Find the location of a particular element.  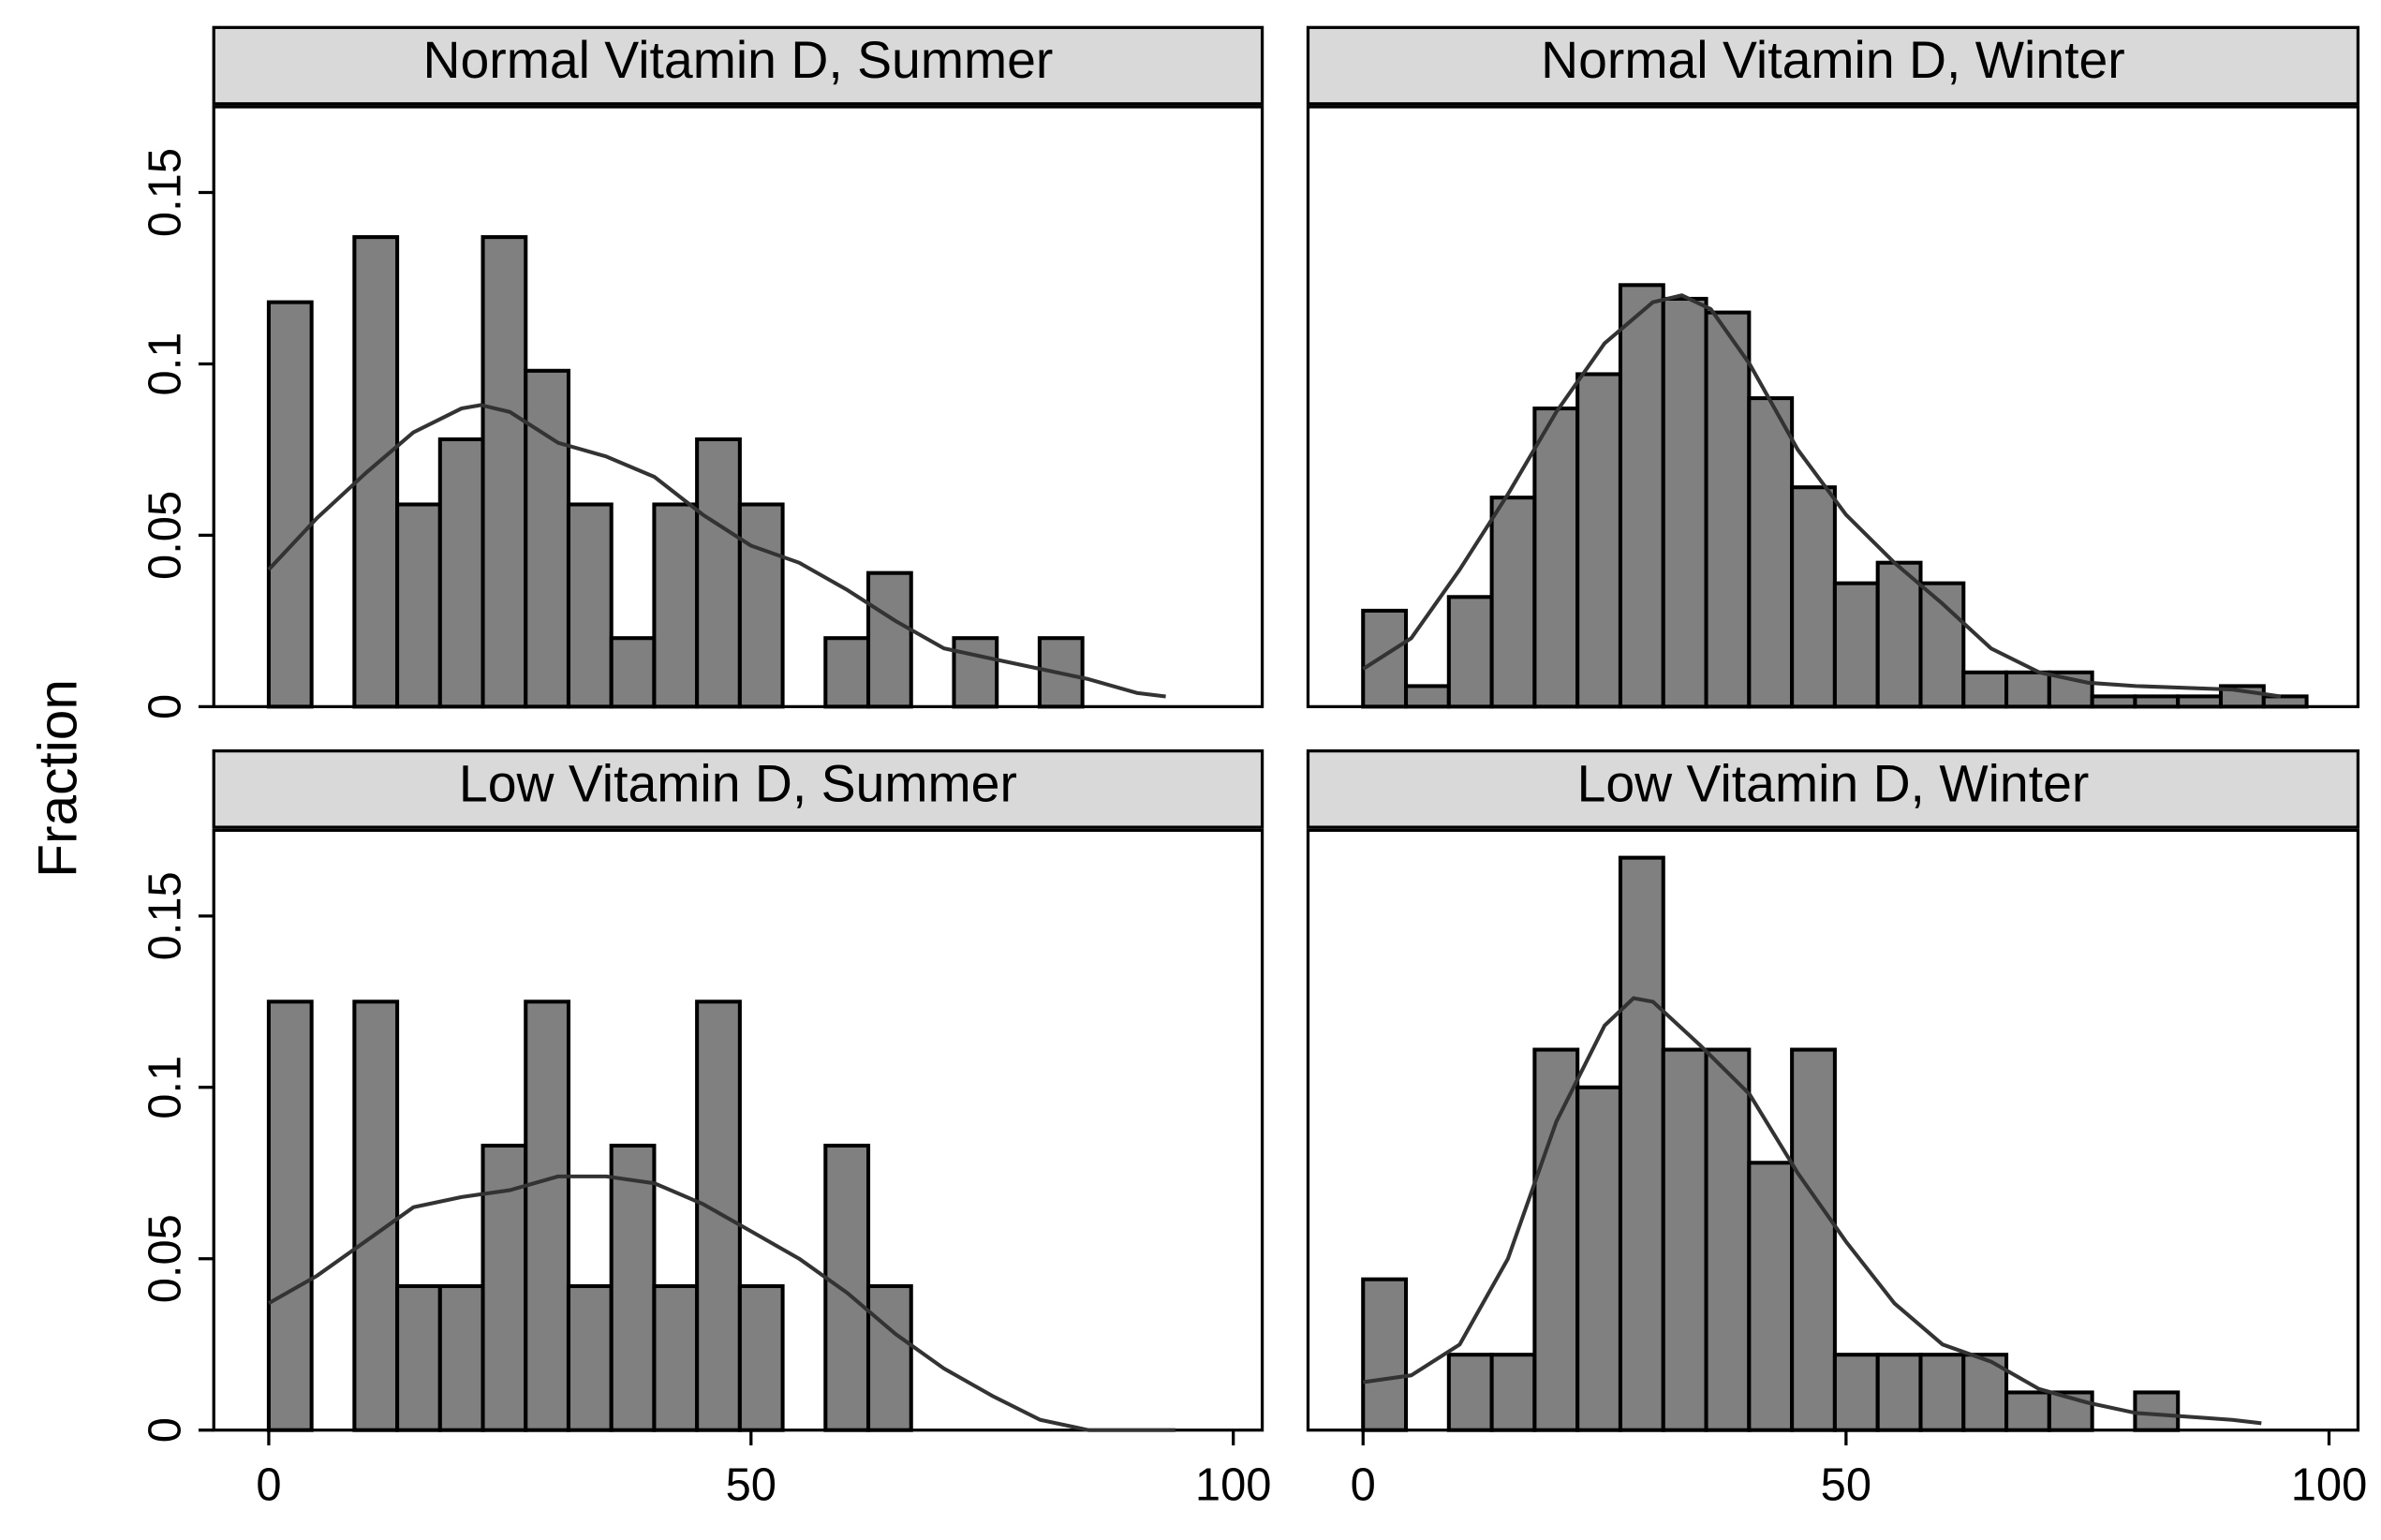

panel-title: Low Vitamin D, Summer is located at coordinates (738, 783).